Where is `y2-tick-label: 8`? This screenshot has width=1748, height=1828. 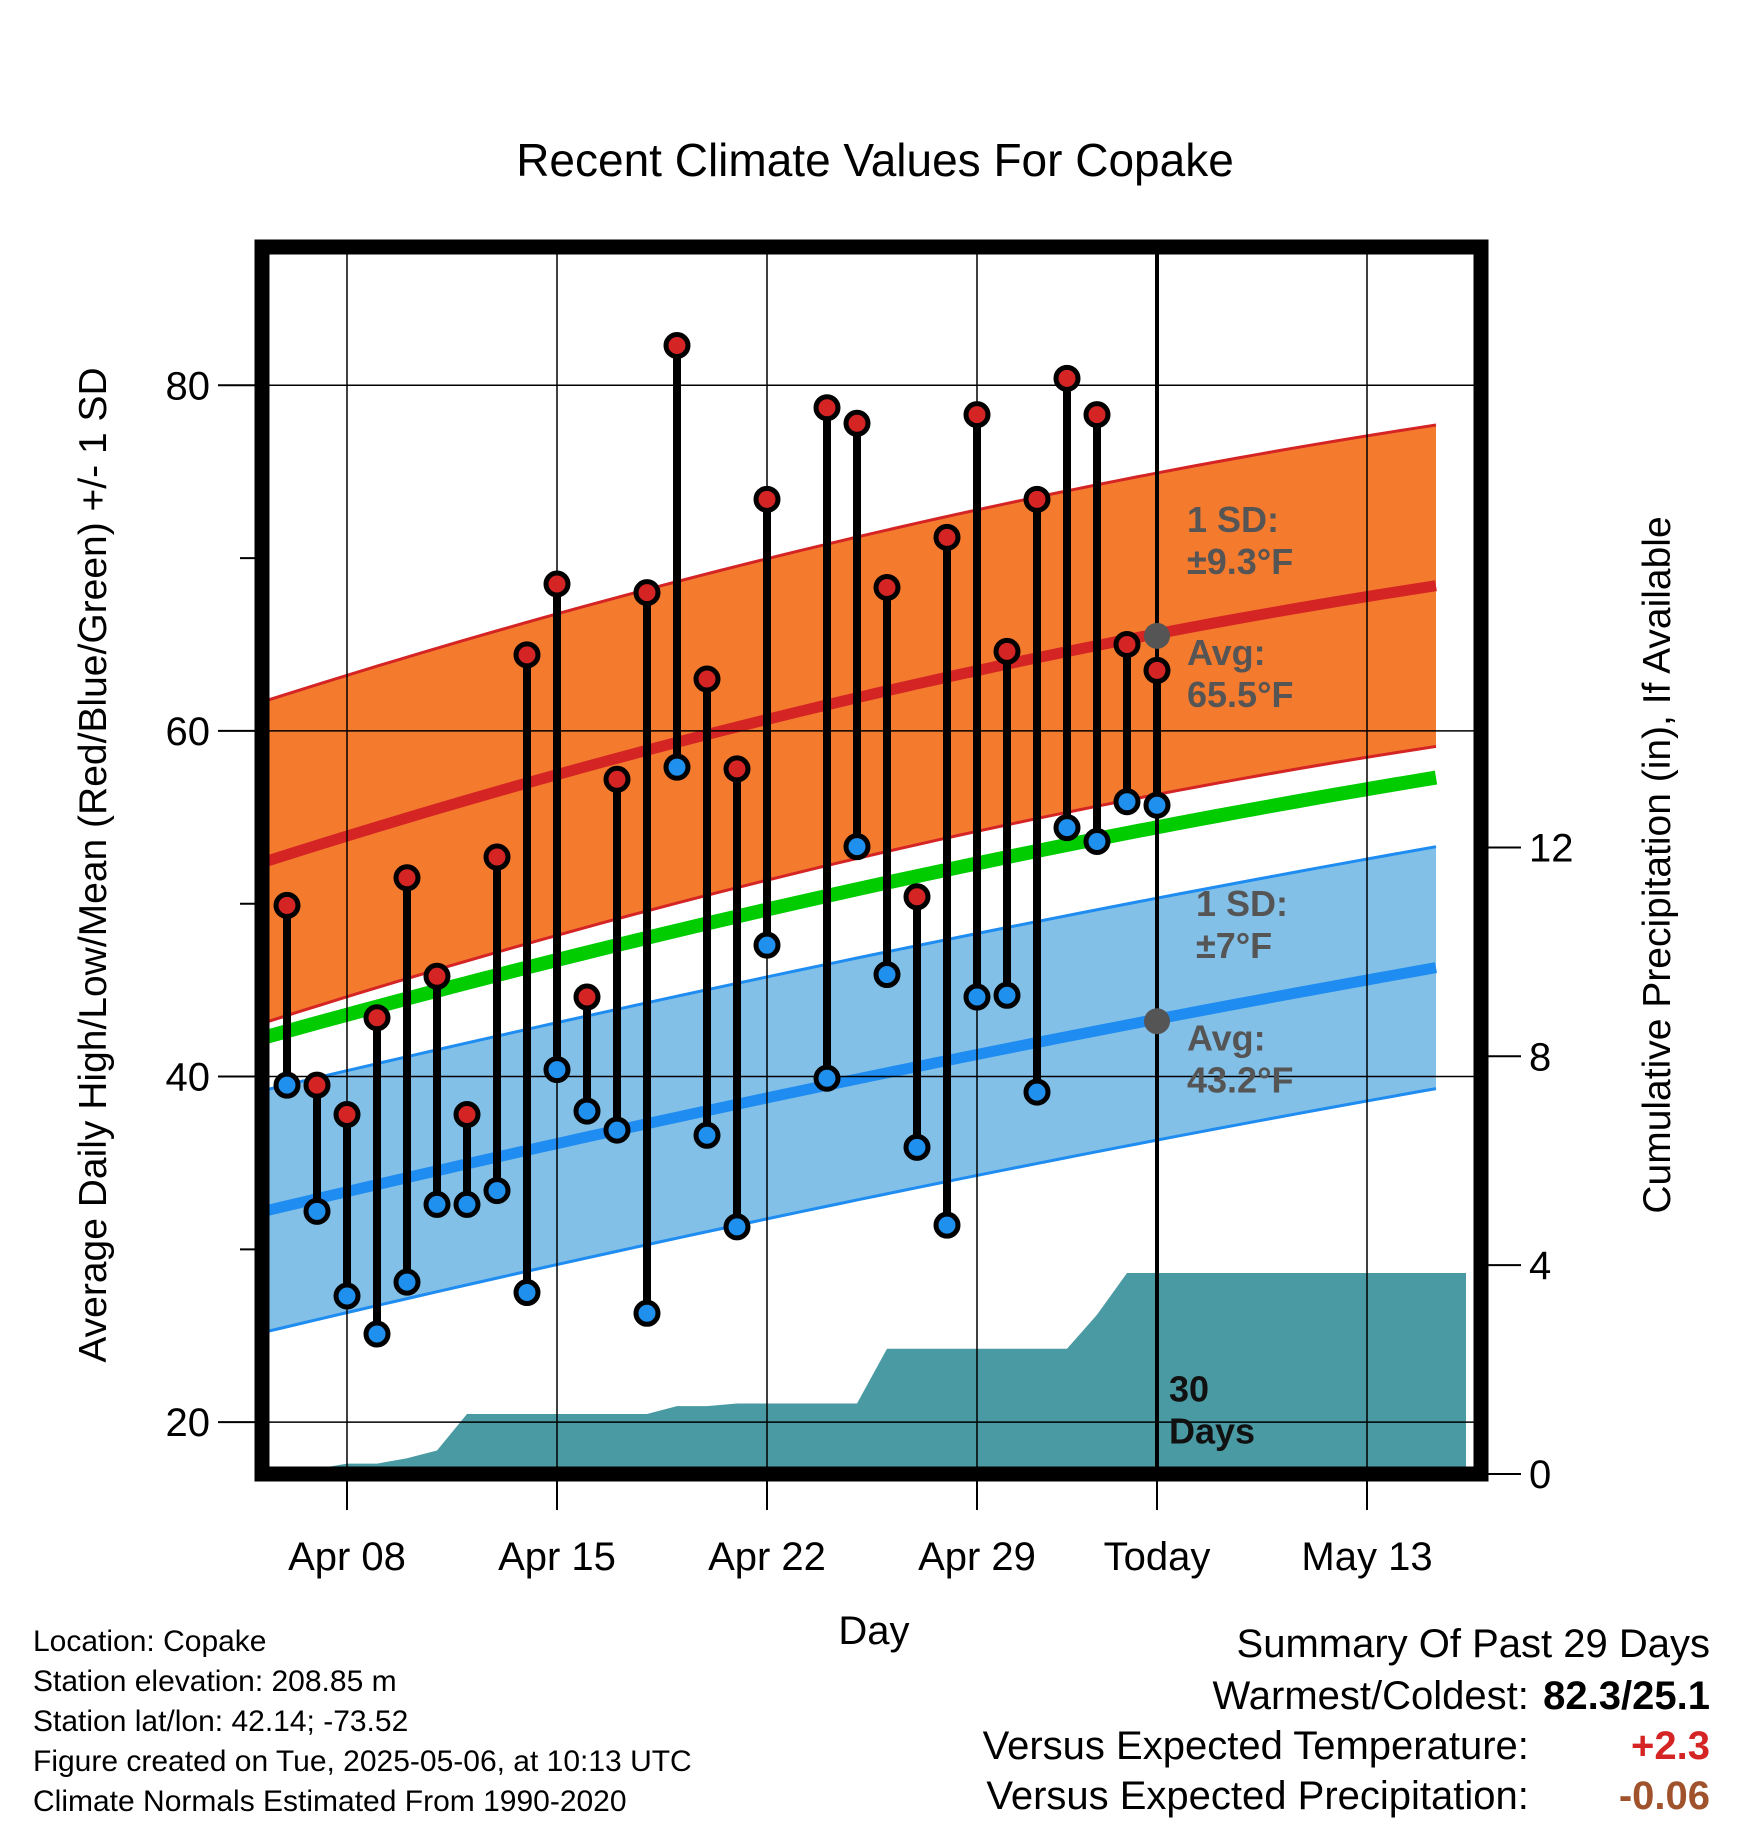 y2-tick-label: 8 is located at coordinates (1540, 1057).